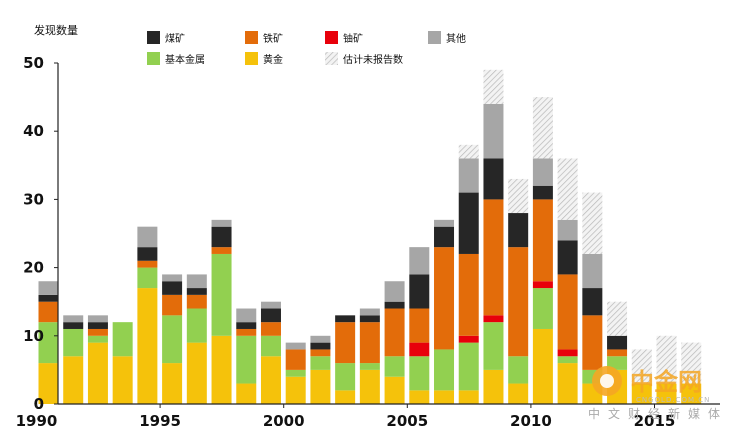 This screenshot has height=430, width=741. I want to click on legend-label-0: 煤矿, so click(175, 38).